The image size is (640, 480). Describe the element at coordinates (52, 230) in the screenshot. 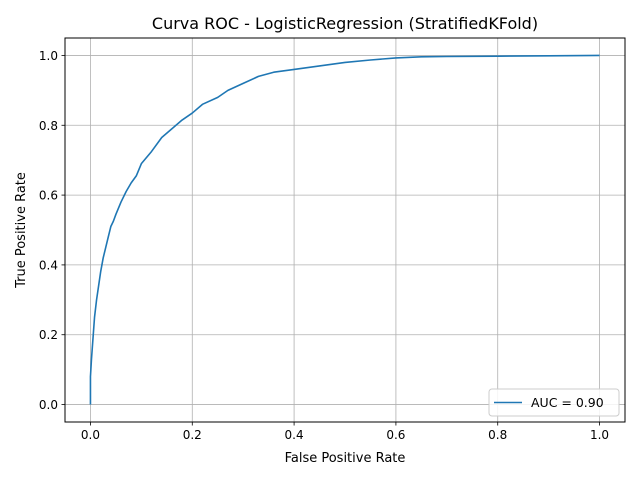

I see `y-axis: 0.0 0.2 0.4 0.6 0.8 1.0` at that location.